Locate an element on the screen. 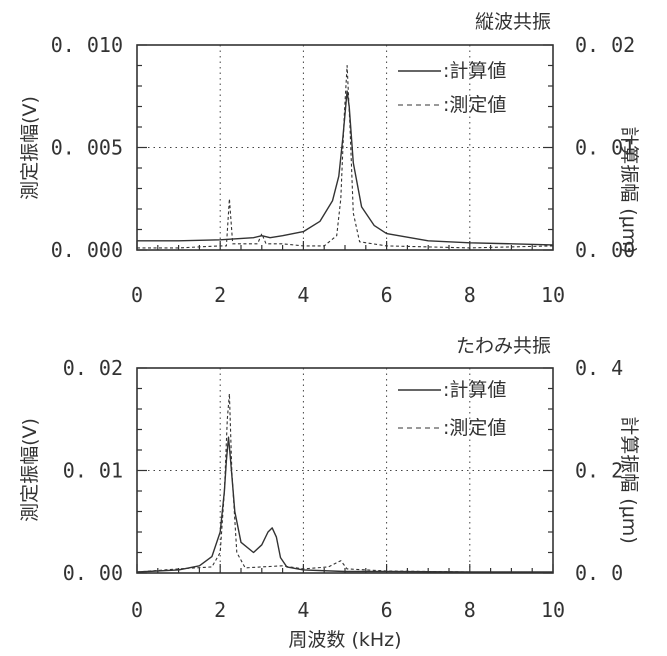 The height and width of the screenshot is (656, 667). y2-tick-label: 0. 2 is located at coordinates (599, 471).